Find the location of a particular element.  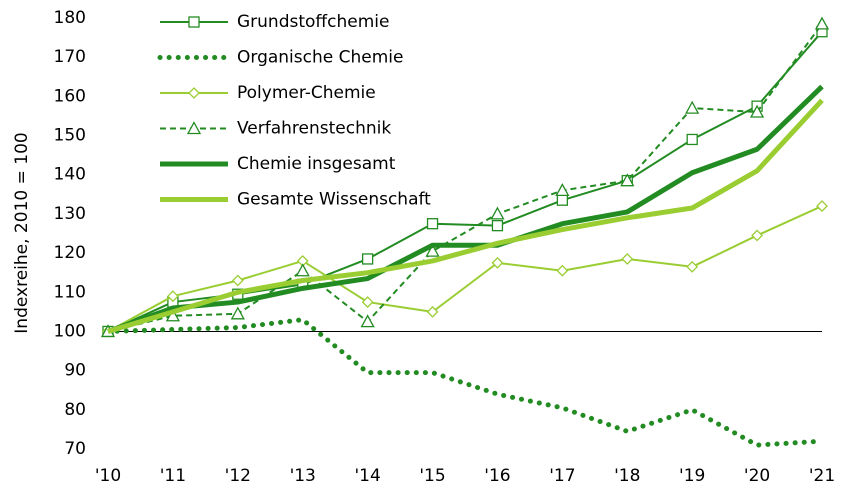

legend-label: Grundstoffchemie is located at coordinates (313, 22).